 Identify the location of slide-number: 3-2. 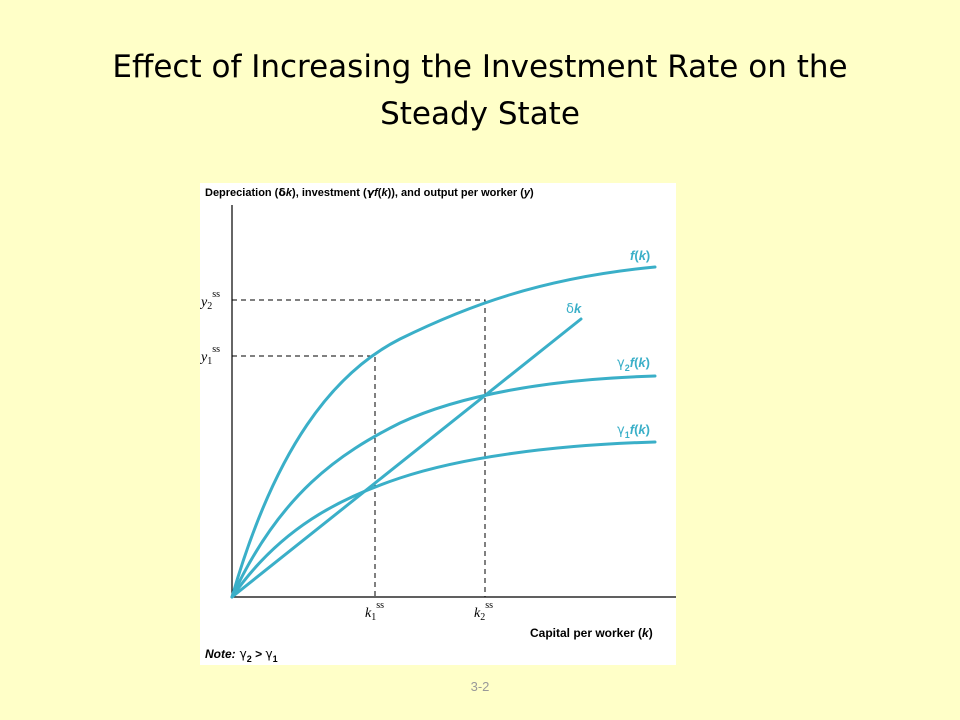
(480, 686).